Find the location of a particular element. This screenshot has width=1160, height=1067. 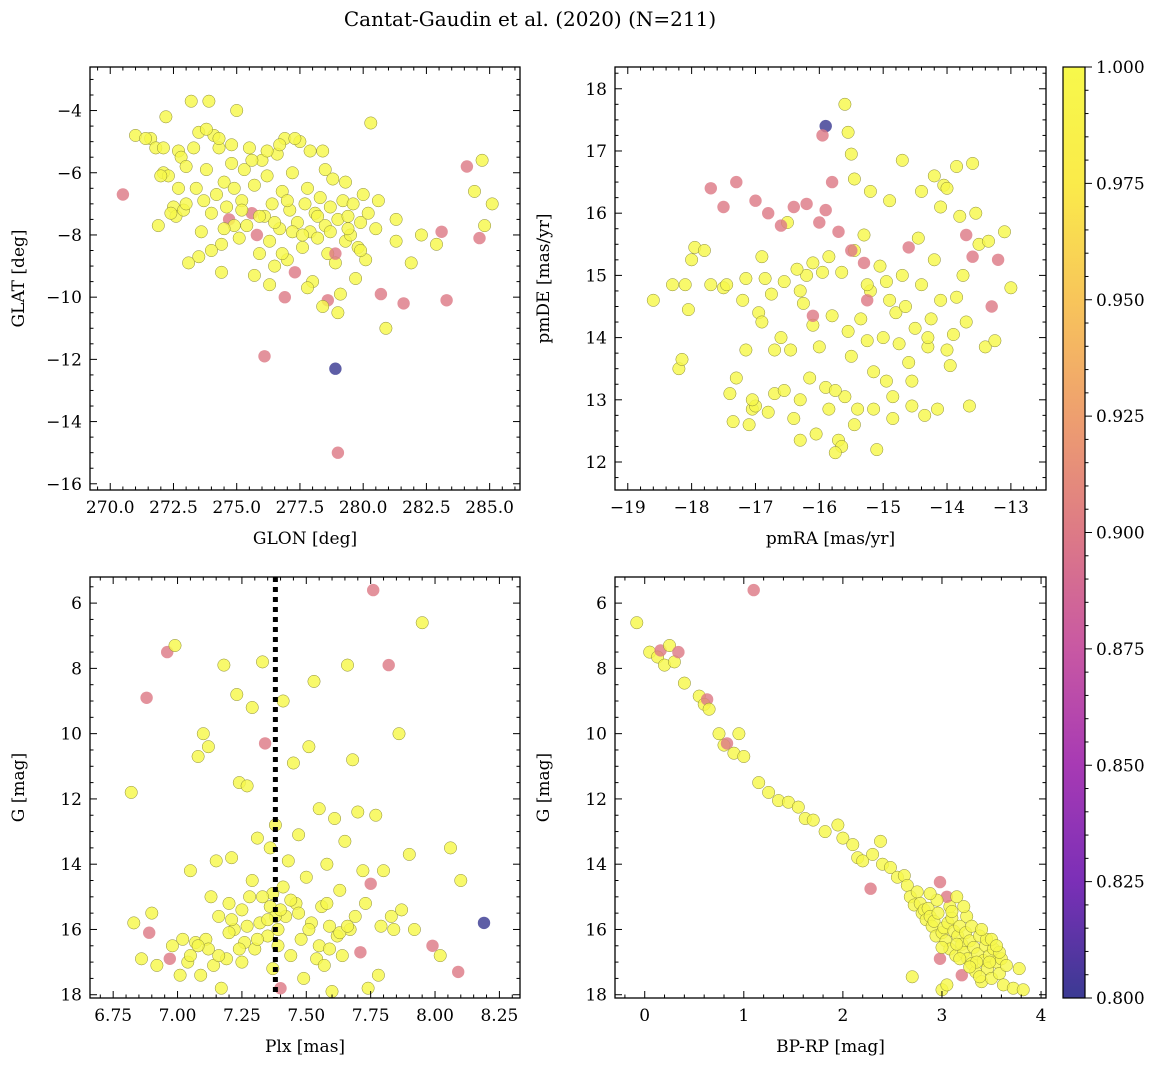

y-axis-label: G [mag] is located at coordinates (19, 787).